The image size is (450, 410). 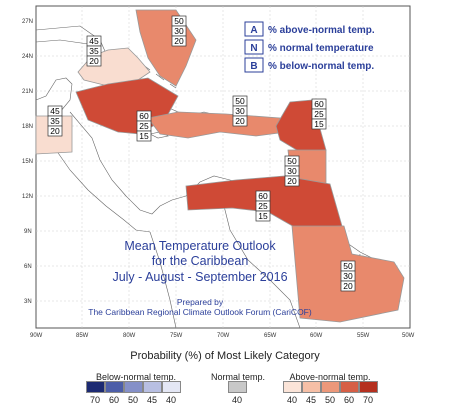 I want to click on zone-label-leeward-islands: 60 25 15, so click(x=319, y=114).